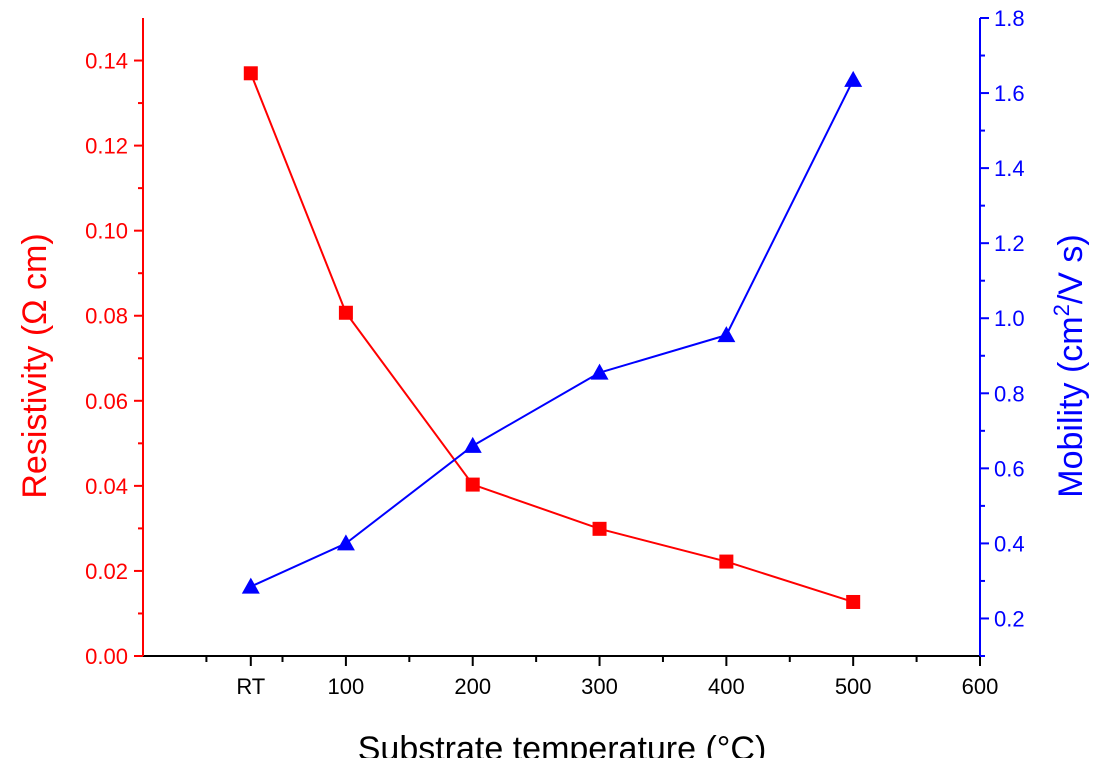 The height and width of the screenshot is (758, 1096). What do you see at coordinates (106, 486) in the screenshot?
I see `left-tick-label: 0.04` at bounding box center [106, 486].